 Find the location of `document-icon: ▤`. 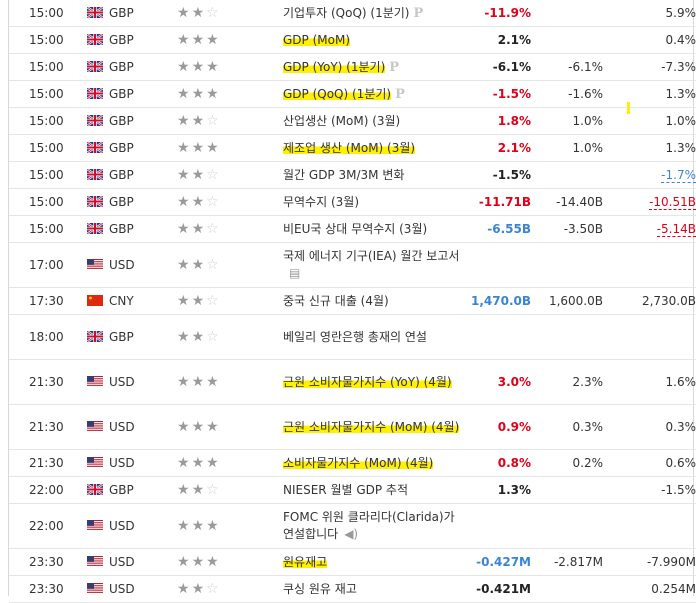

document-icon: ▤ is located at coordinates (294, 273).